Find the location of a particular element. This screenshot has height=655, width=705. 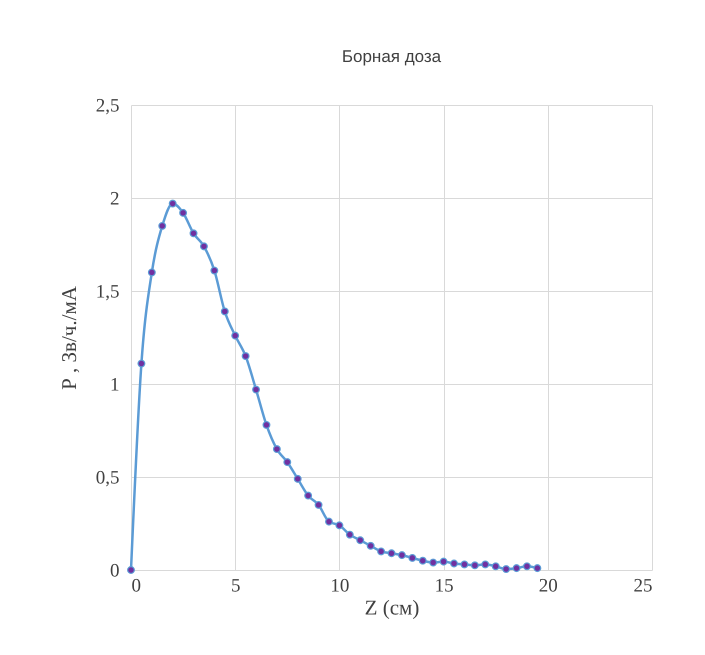

x-axis-title: Z (см) is located at coordinates (392, 608).